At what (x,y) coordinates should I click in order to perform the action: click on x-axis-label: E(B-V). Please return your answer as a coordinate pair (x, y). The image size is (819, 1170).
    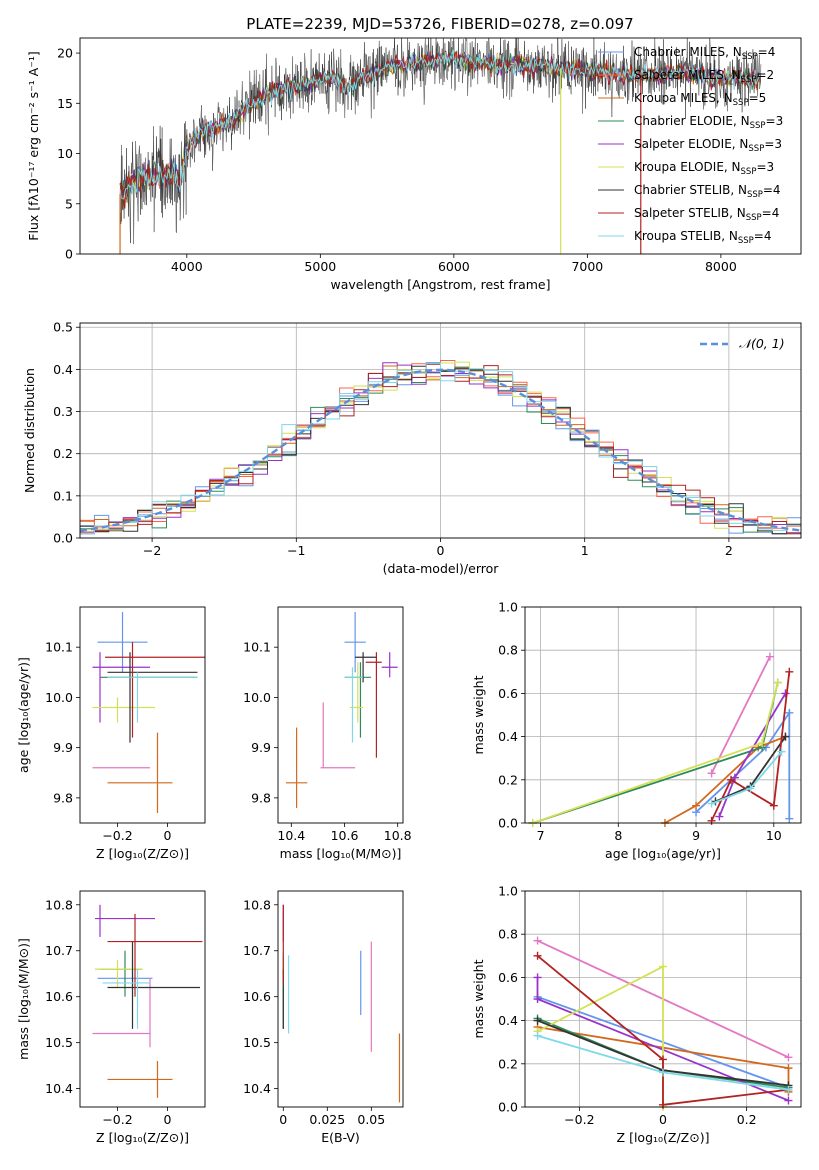
    Looking at the image, I should click on (340, 1137).